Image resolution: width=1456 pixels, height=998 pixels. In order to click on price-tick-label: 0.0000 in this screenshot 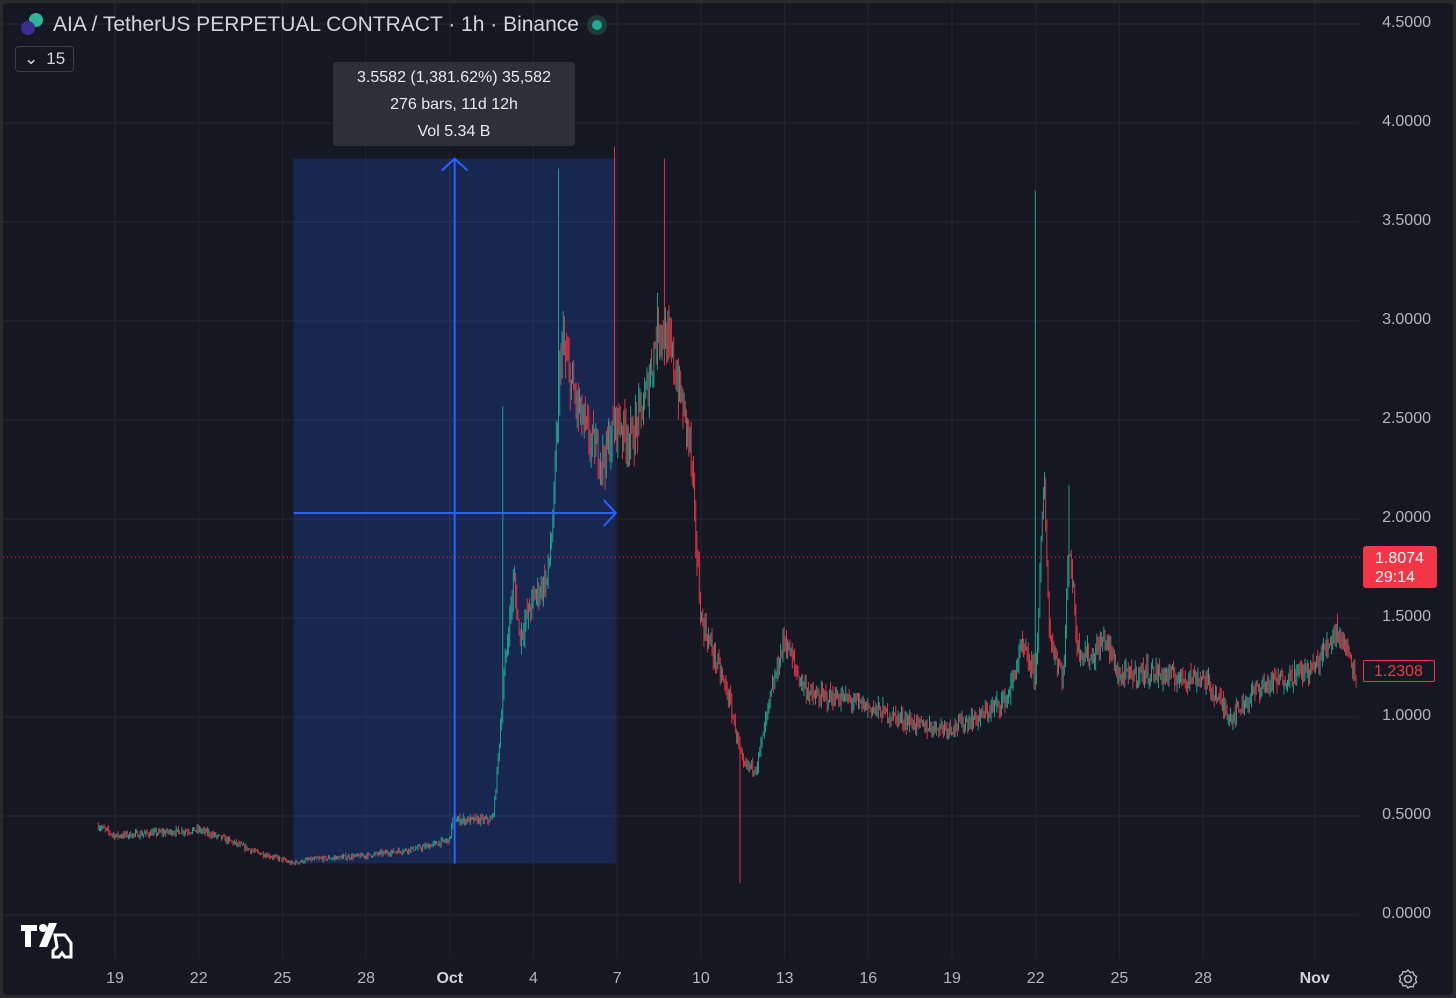, I will do `click(1406, 913)`.